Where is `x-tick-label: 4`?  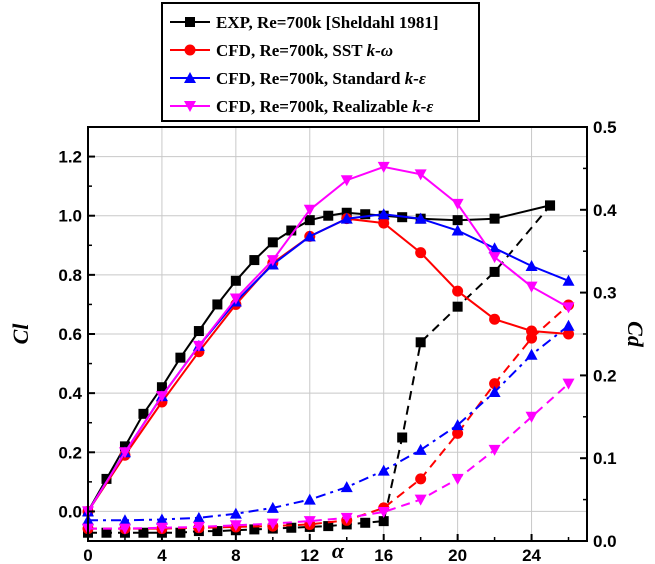 x-tick-label: 4 is located at coordinates (162, 555).